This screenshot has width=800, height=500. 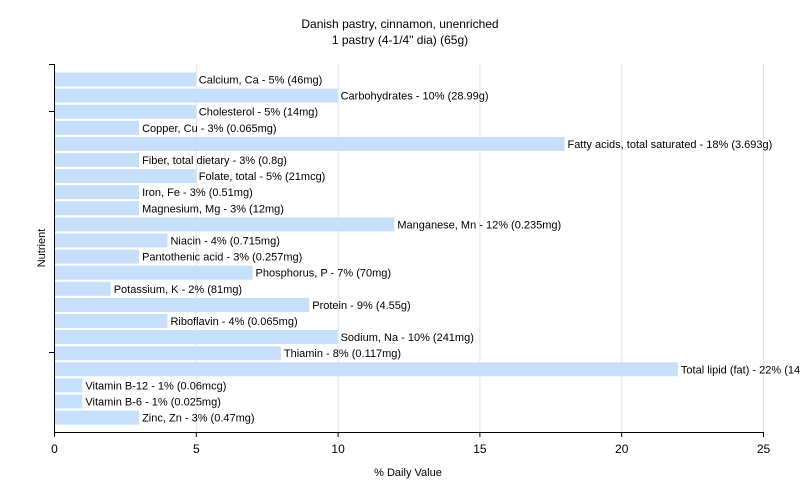 I want to click on bar-label: Folate, total - 5% (21mcg), so click(x=262, y=177).